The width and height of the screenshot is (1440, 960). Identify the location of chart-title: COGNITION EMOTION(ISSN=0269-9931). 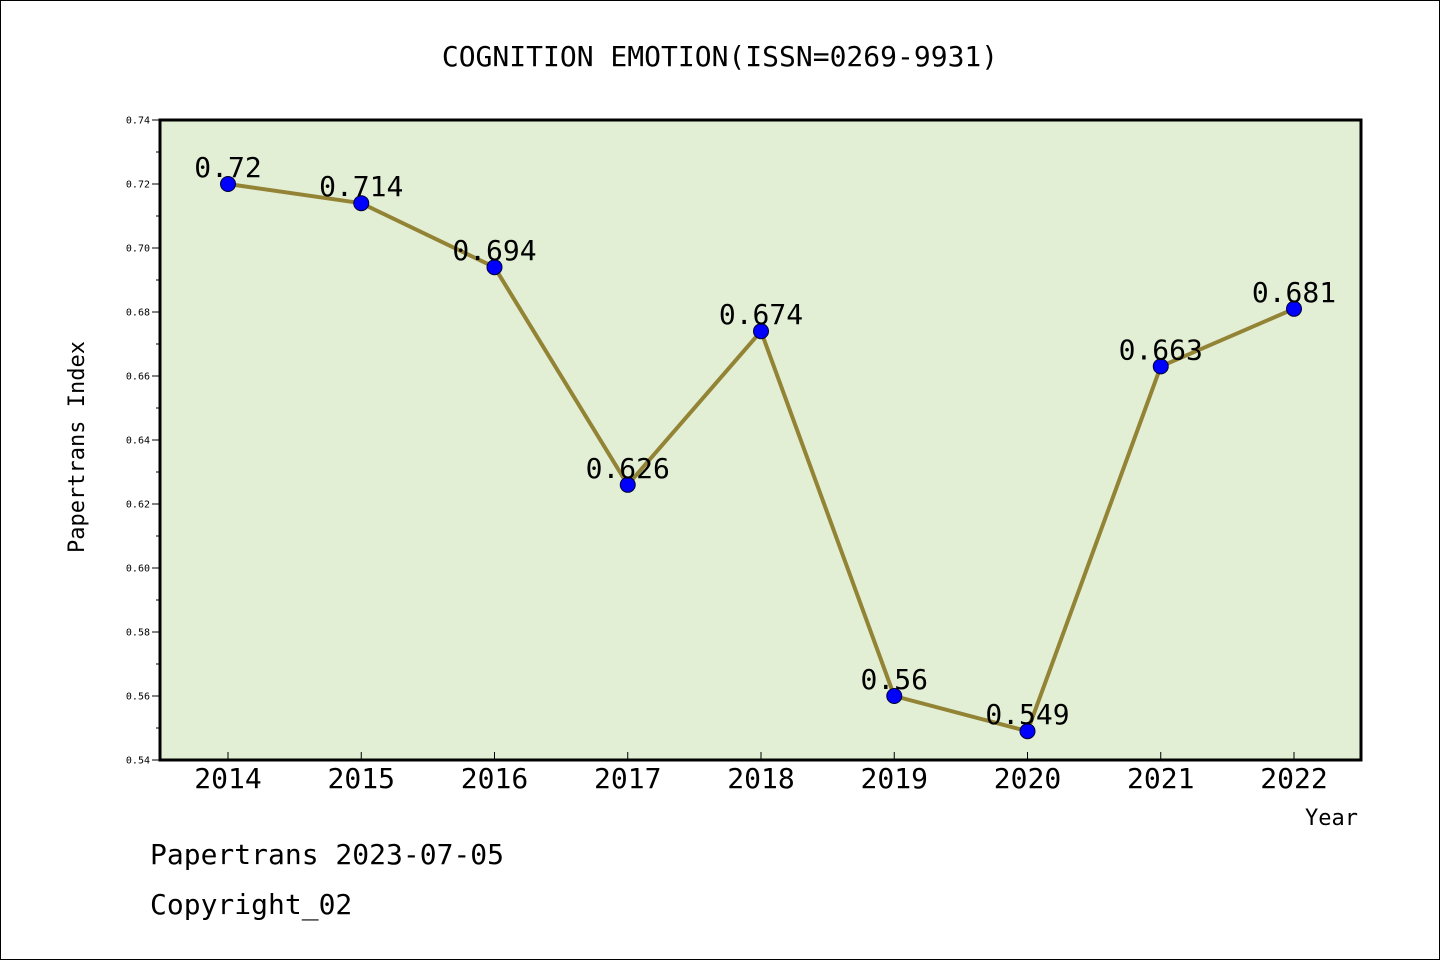
(720, 56).